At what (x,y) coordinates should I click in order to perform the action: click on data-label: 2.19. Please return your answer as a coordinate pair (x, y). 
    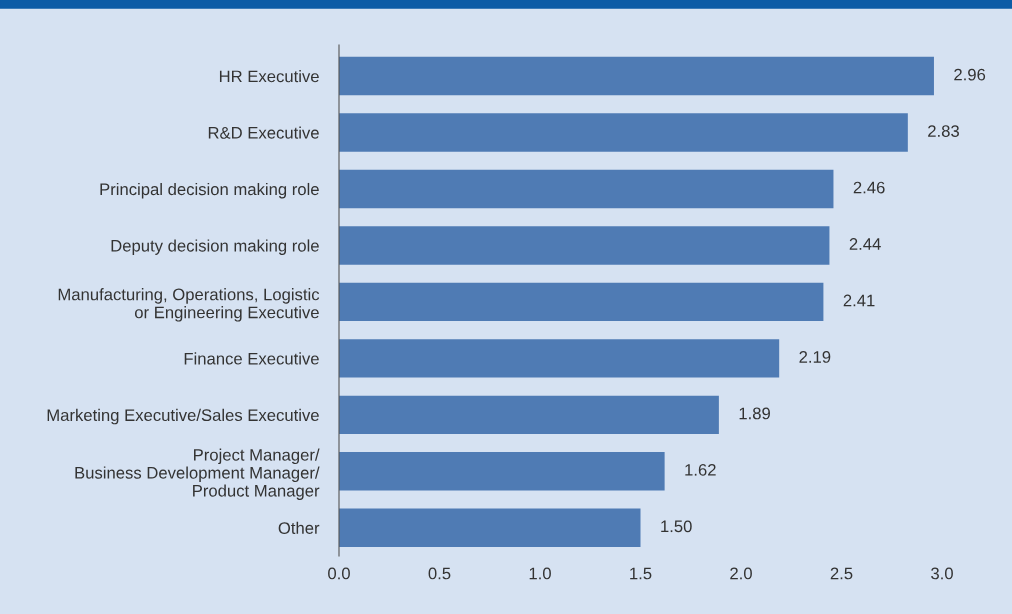
    Looking at the image, I should click on (815, 357).